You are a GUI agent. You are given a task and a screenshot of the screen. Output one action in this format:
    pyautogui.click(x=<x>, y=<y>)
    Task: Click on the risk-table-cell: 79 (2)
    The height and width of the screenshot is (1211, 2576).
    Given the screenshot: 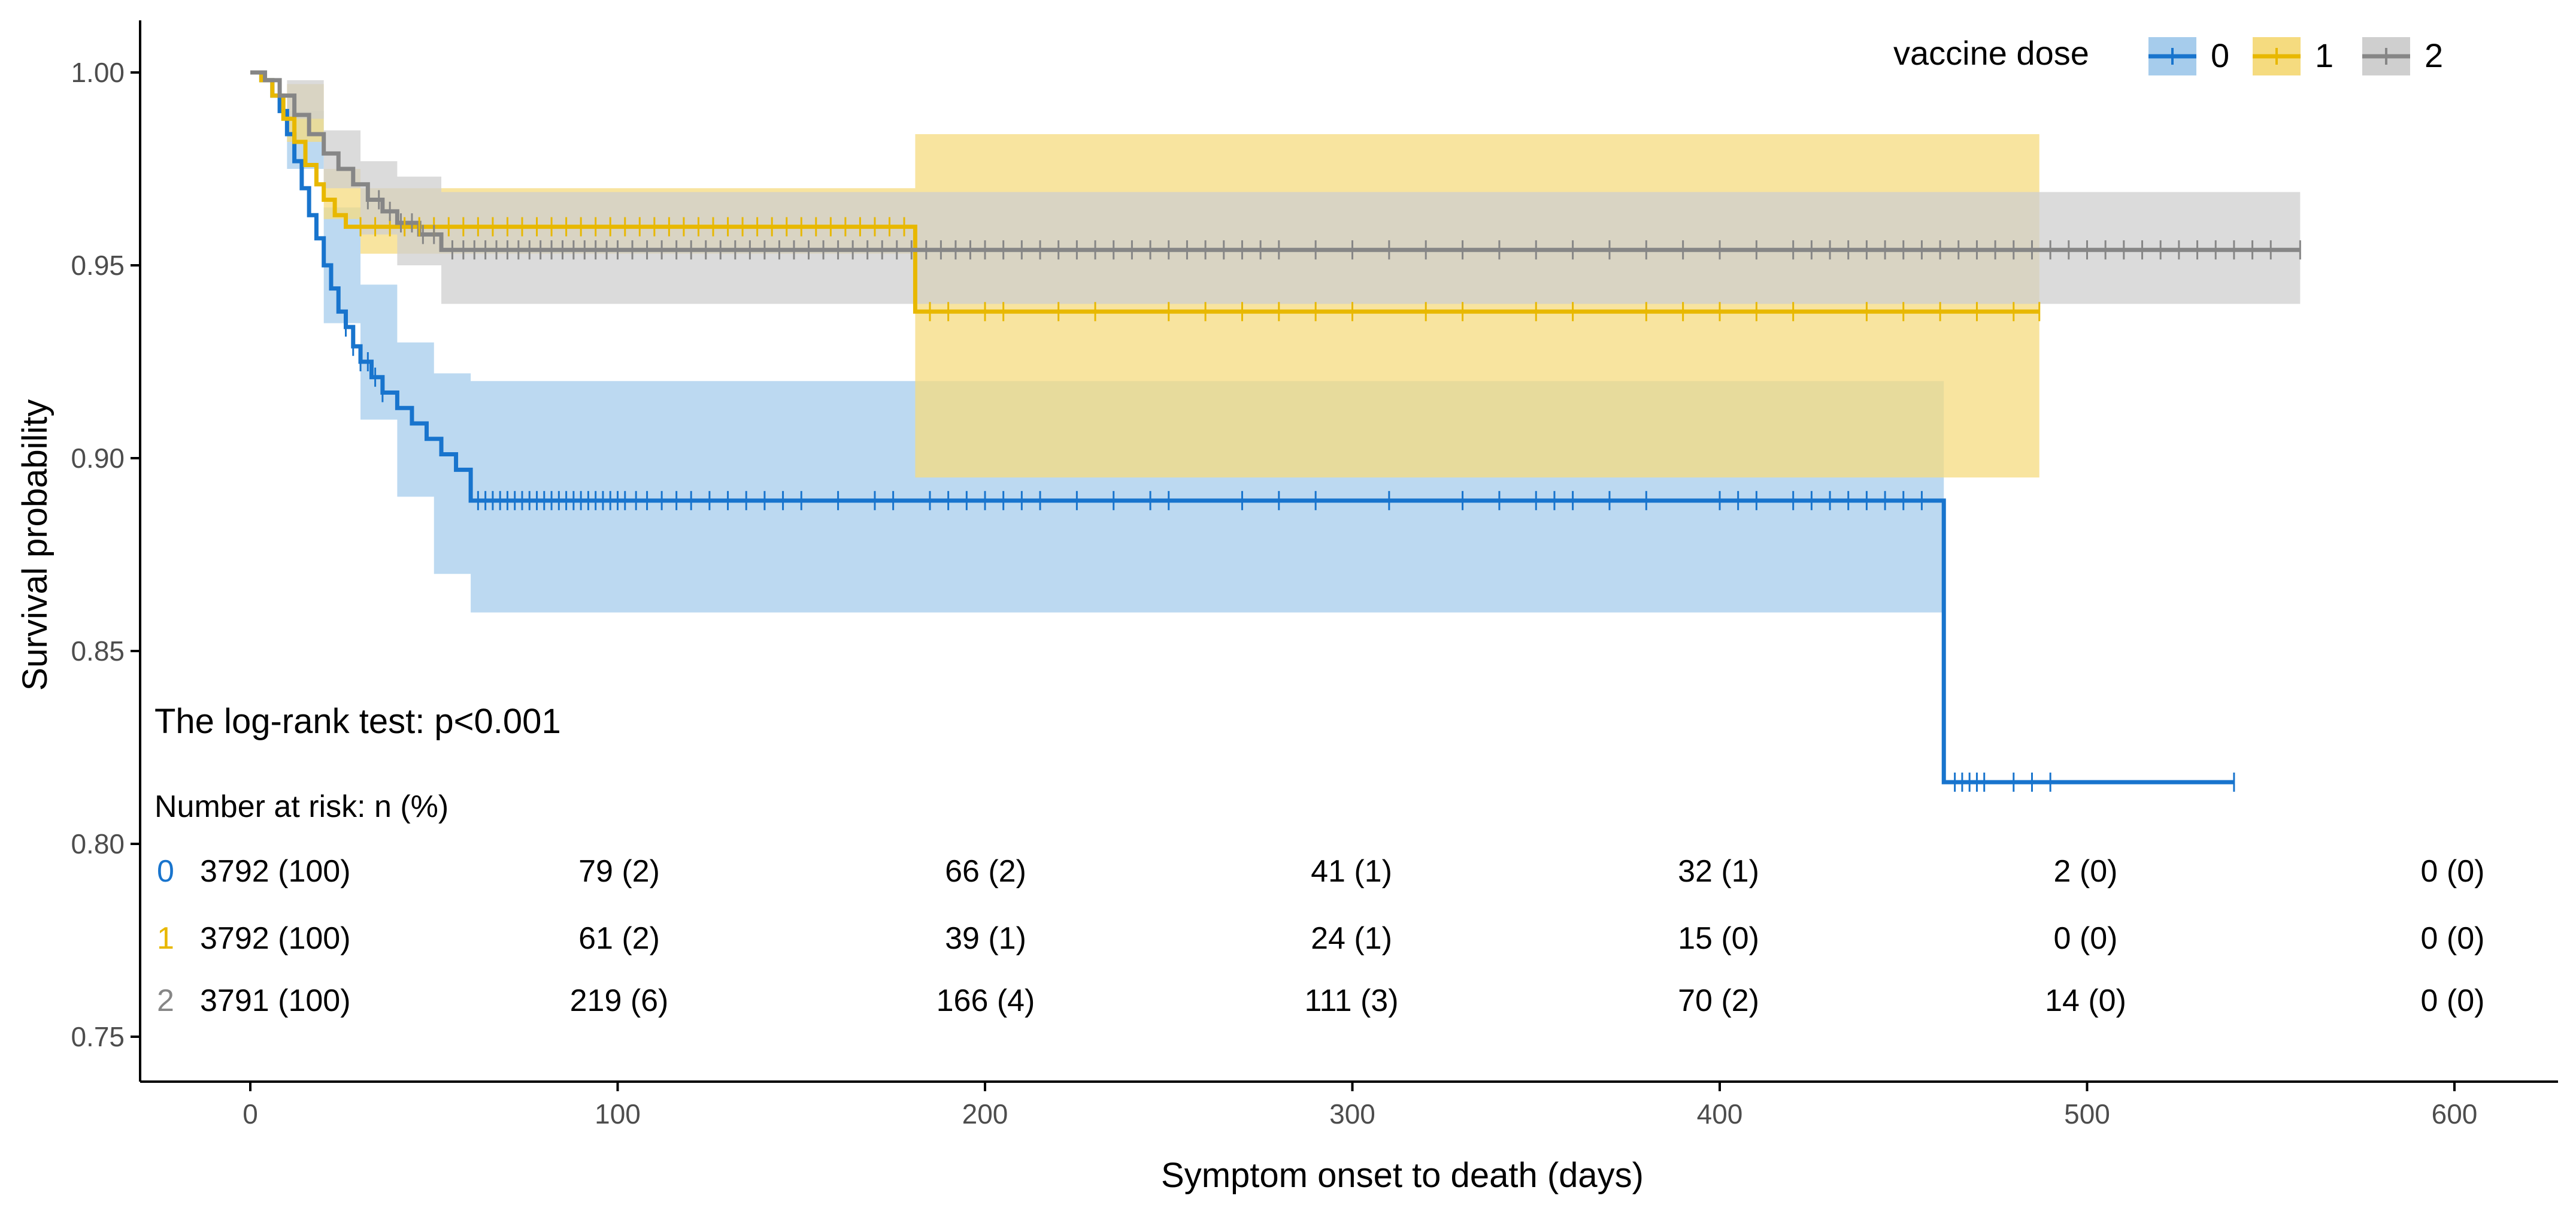 What is the action you would take?
    pyautogui.click(x=619, y=871)
    